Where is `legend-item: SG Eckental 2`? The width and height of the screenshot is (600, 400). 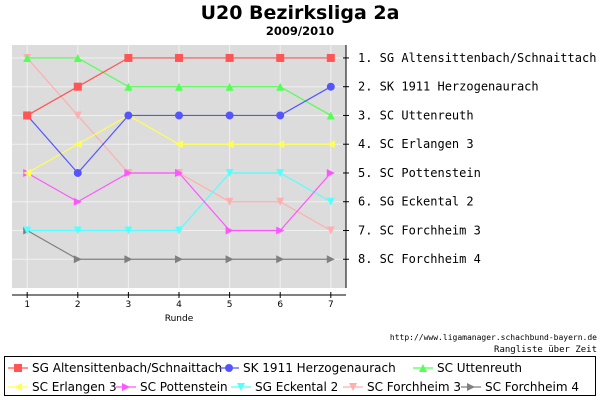 legend-item: SG Eckental 2 is located at coordinates (284, 386).